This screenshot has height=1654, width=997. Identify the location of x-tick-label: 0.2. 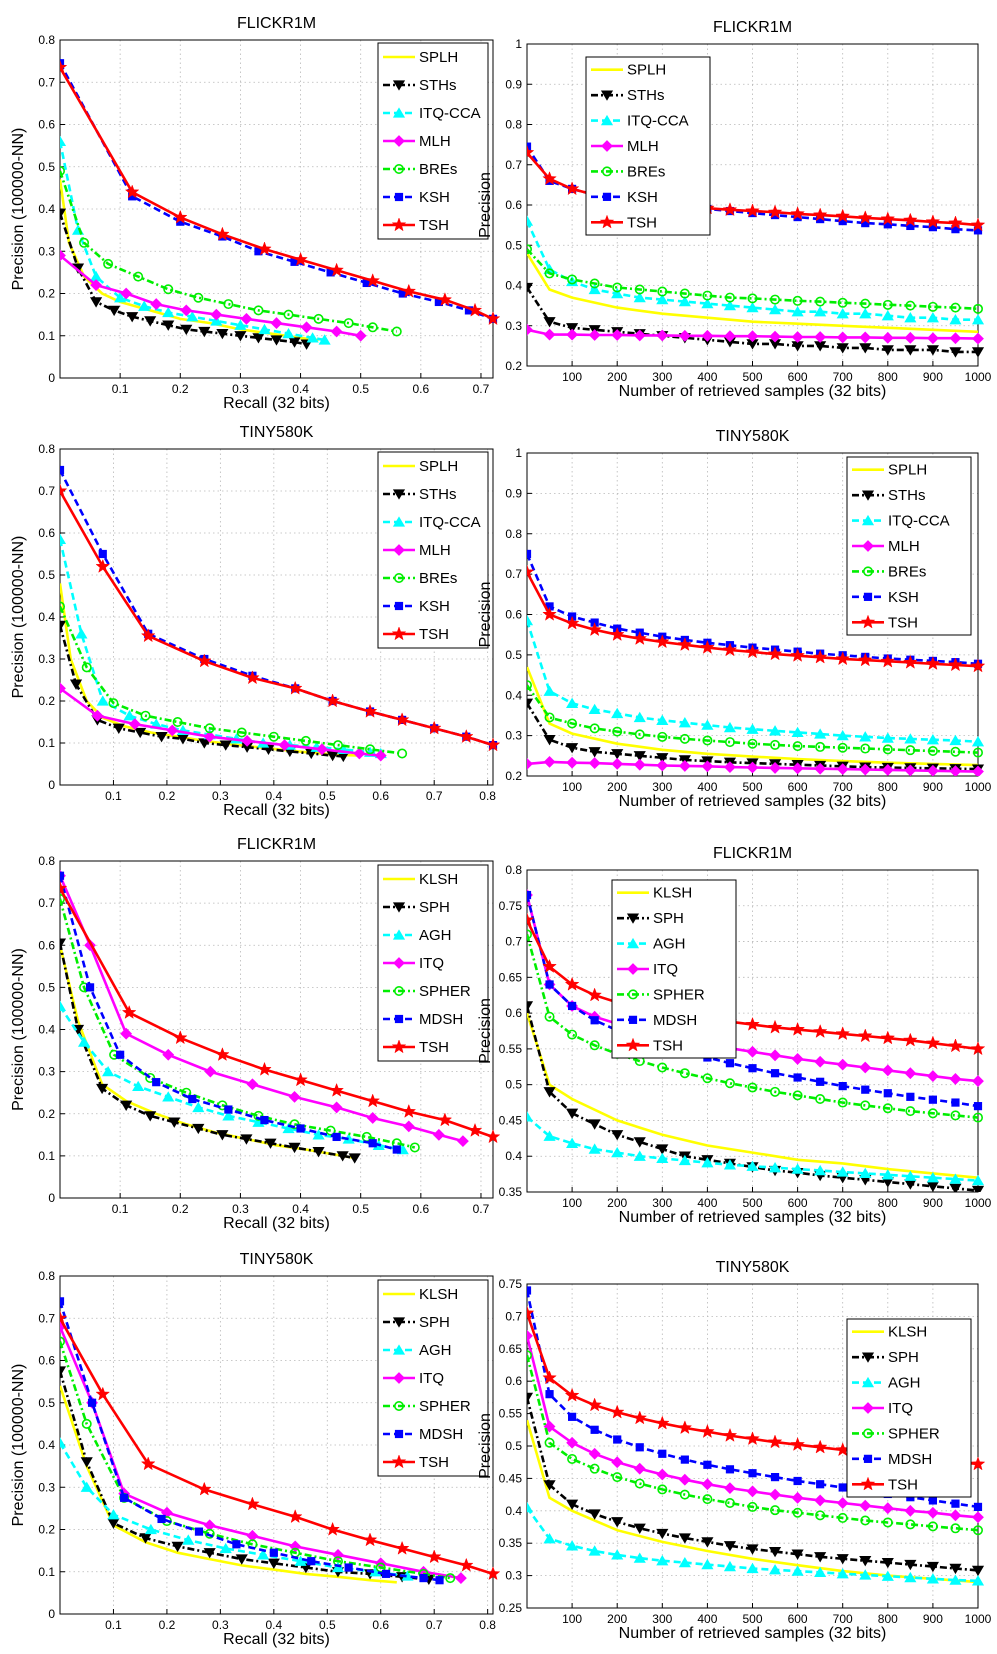
(167, 1625).